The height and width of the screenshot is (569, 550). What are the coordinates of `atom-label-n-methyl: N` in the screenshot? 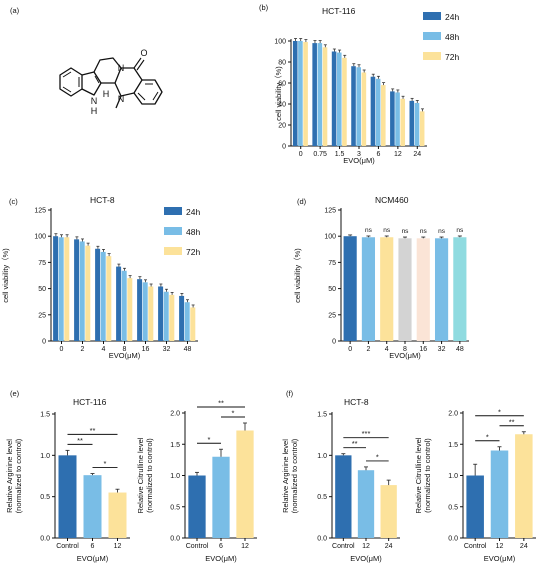 It's located at (121, 99).